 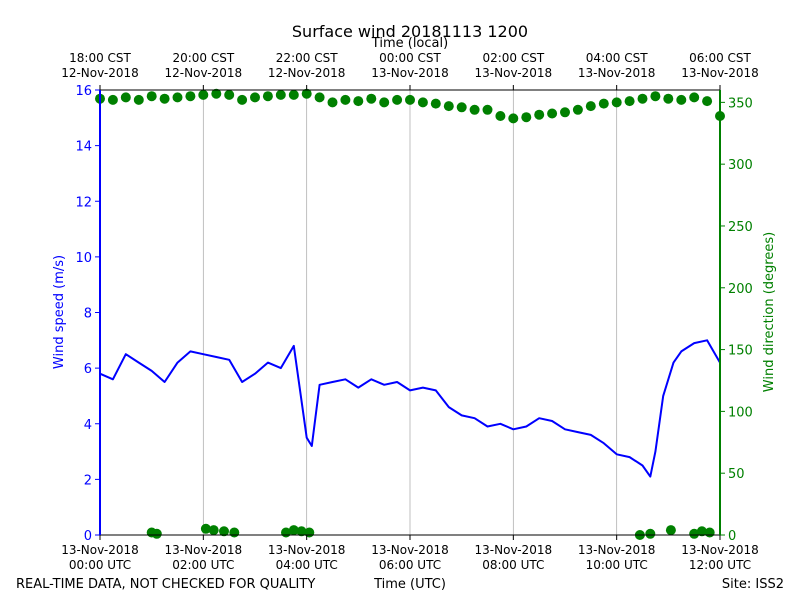 What do you see at coordinates (83, 258) in the screenshot?
I see `left-tick-label: 10` at bounding box center [83, 258].